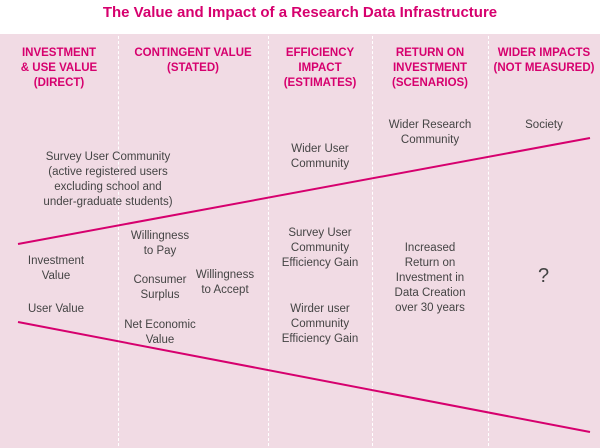  What do you see at coordinates (59, 68) in the screenshot?
I see `column-heading-investment: INVESTMENT & USE VALUE (DIRECT)` at bounding box center [59, 68].